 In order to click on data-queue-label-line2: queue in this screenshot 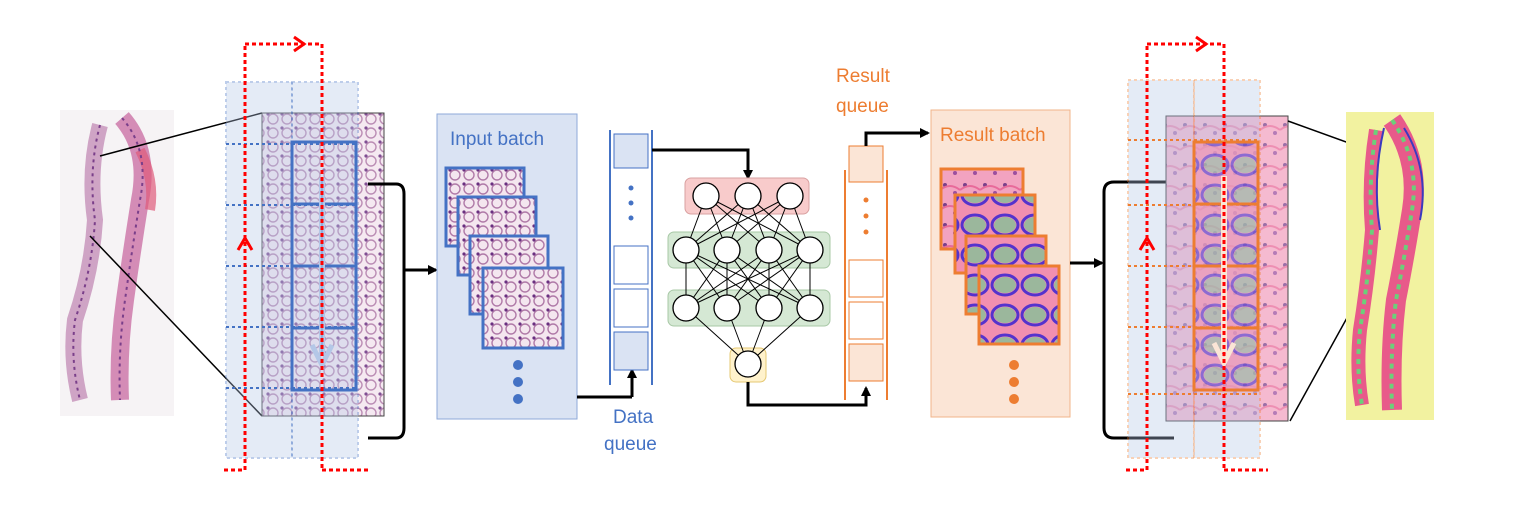, I will do `click(630, 444)`.